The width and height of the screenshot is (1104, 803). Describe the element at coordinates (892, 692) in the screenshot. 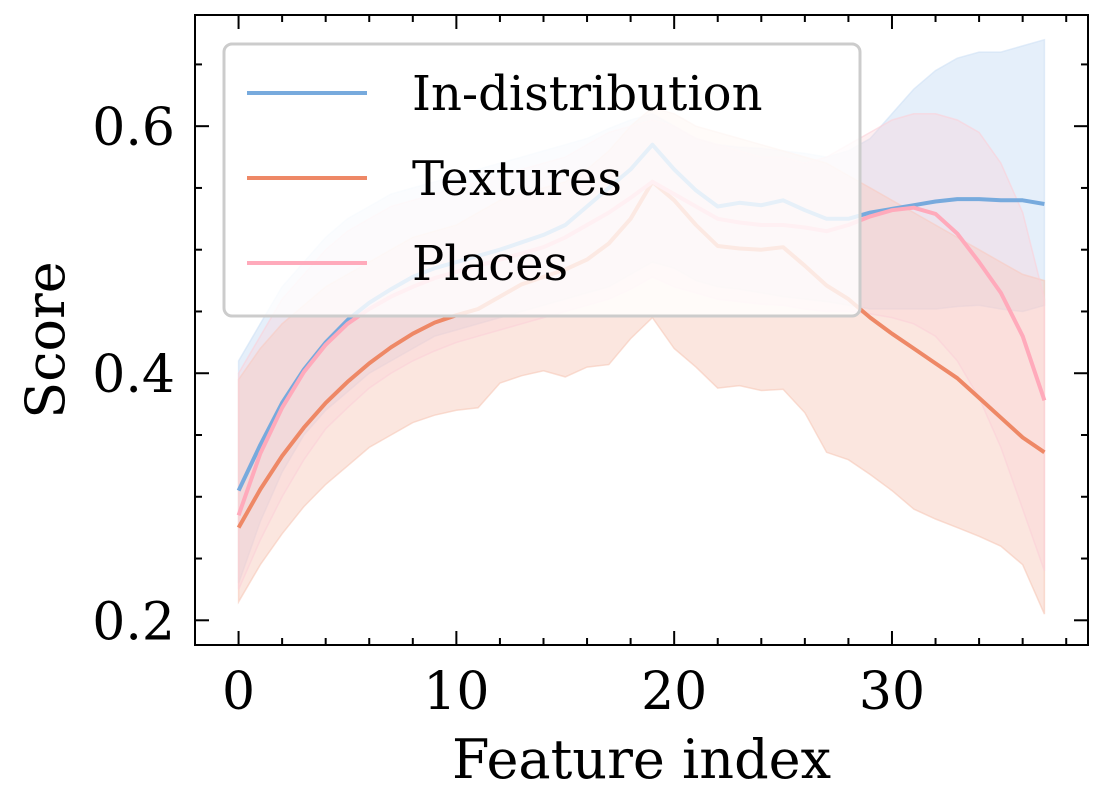

I see `x-tick-label: 30` at that location.